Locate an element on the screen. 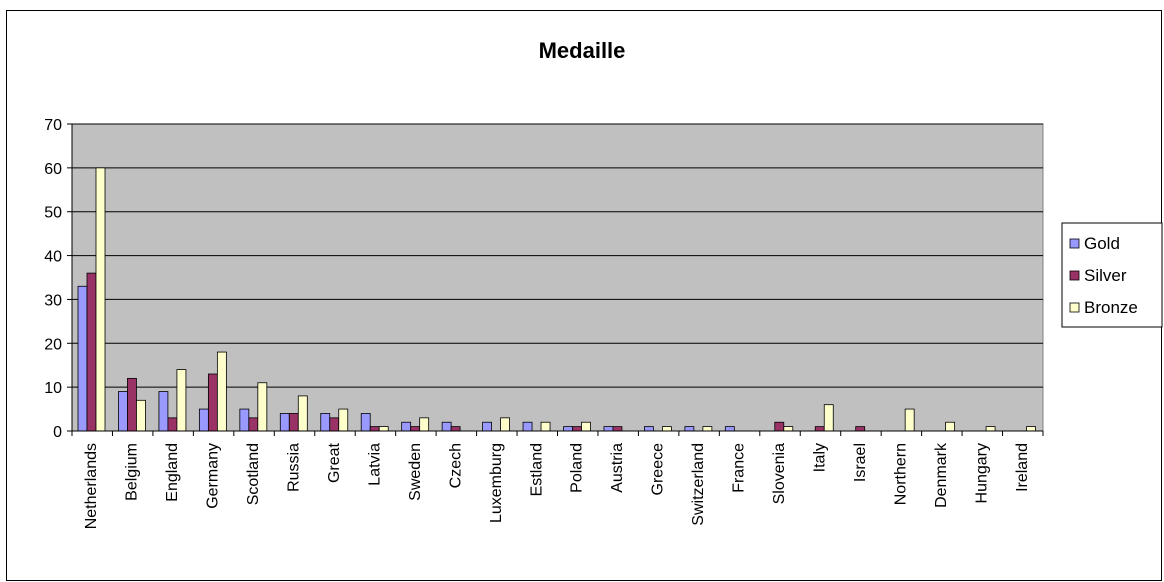 Image resolution: width=1164 pixels, height=582 pixels. bar-gold-czech is located at coordinates (446, 426).